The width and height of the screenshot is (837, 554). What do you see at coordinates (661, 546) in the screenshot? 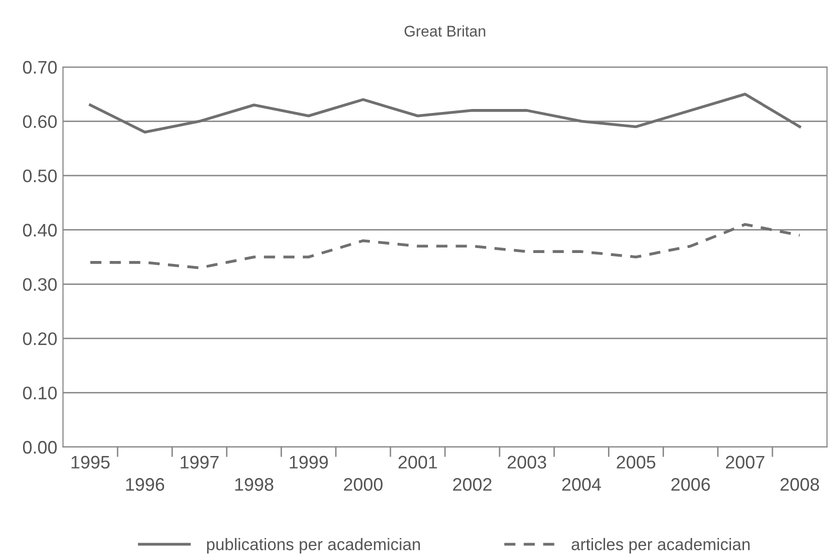
I see `legend-label: articles per academician` at bounding box center [661, 546].